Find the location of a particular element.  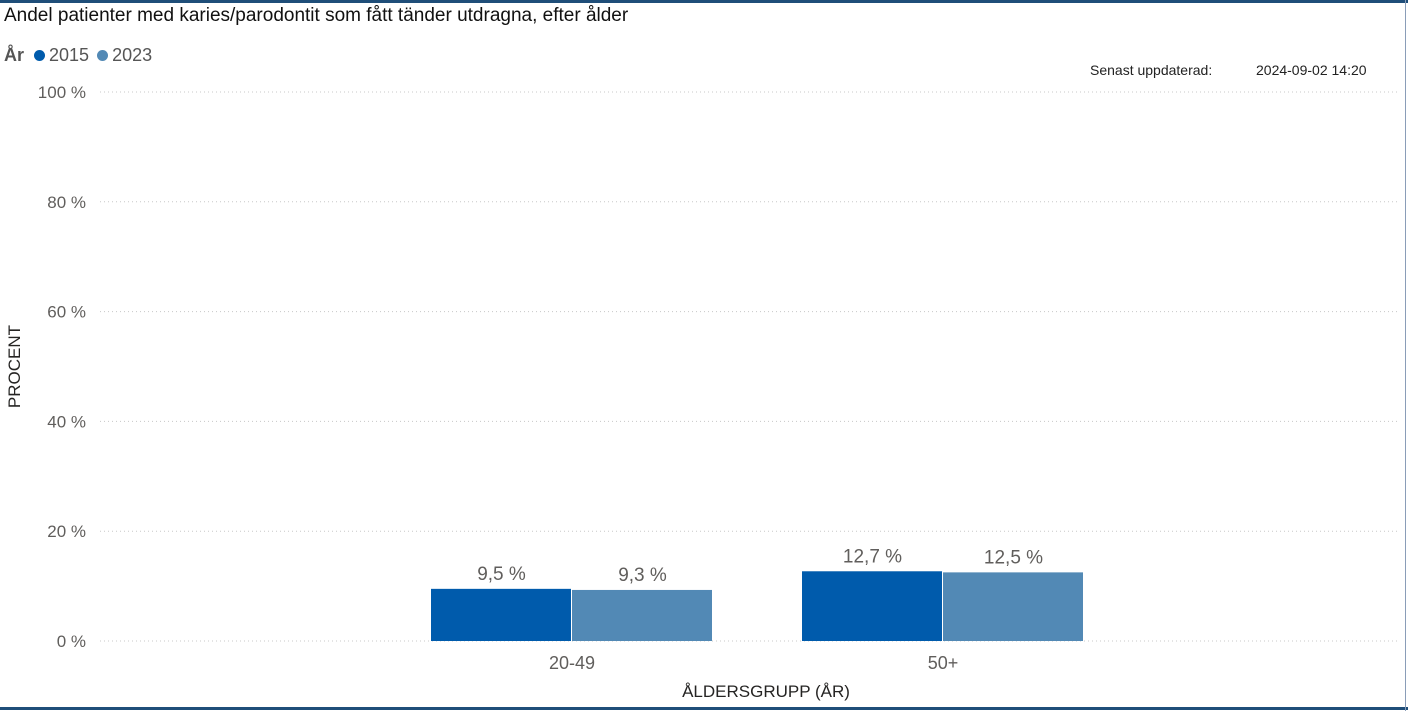

y-axis-title: PROCENT is located at coordinates (14, 366).